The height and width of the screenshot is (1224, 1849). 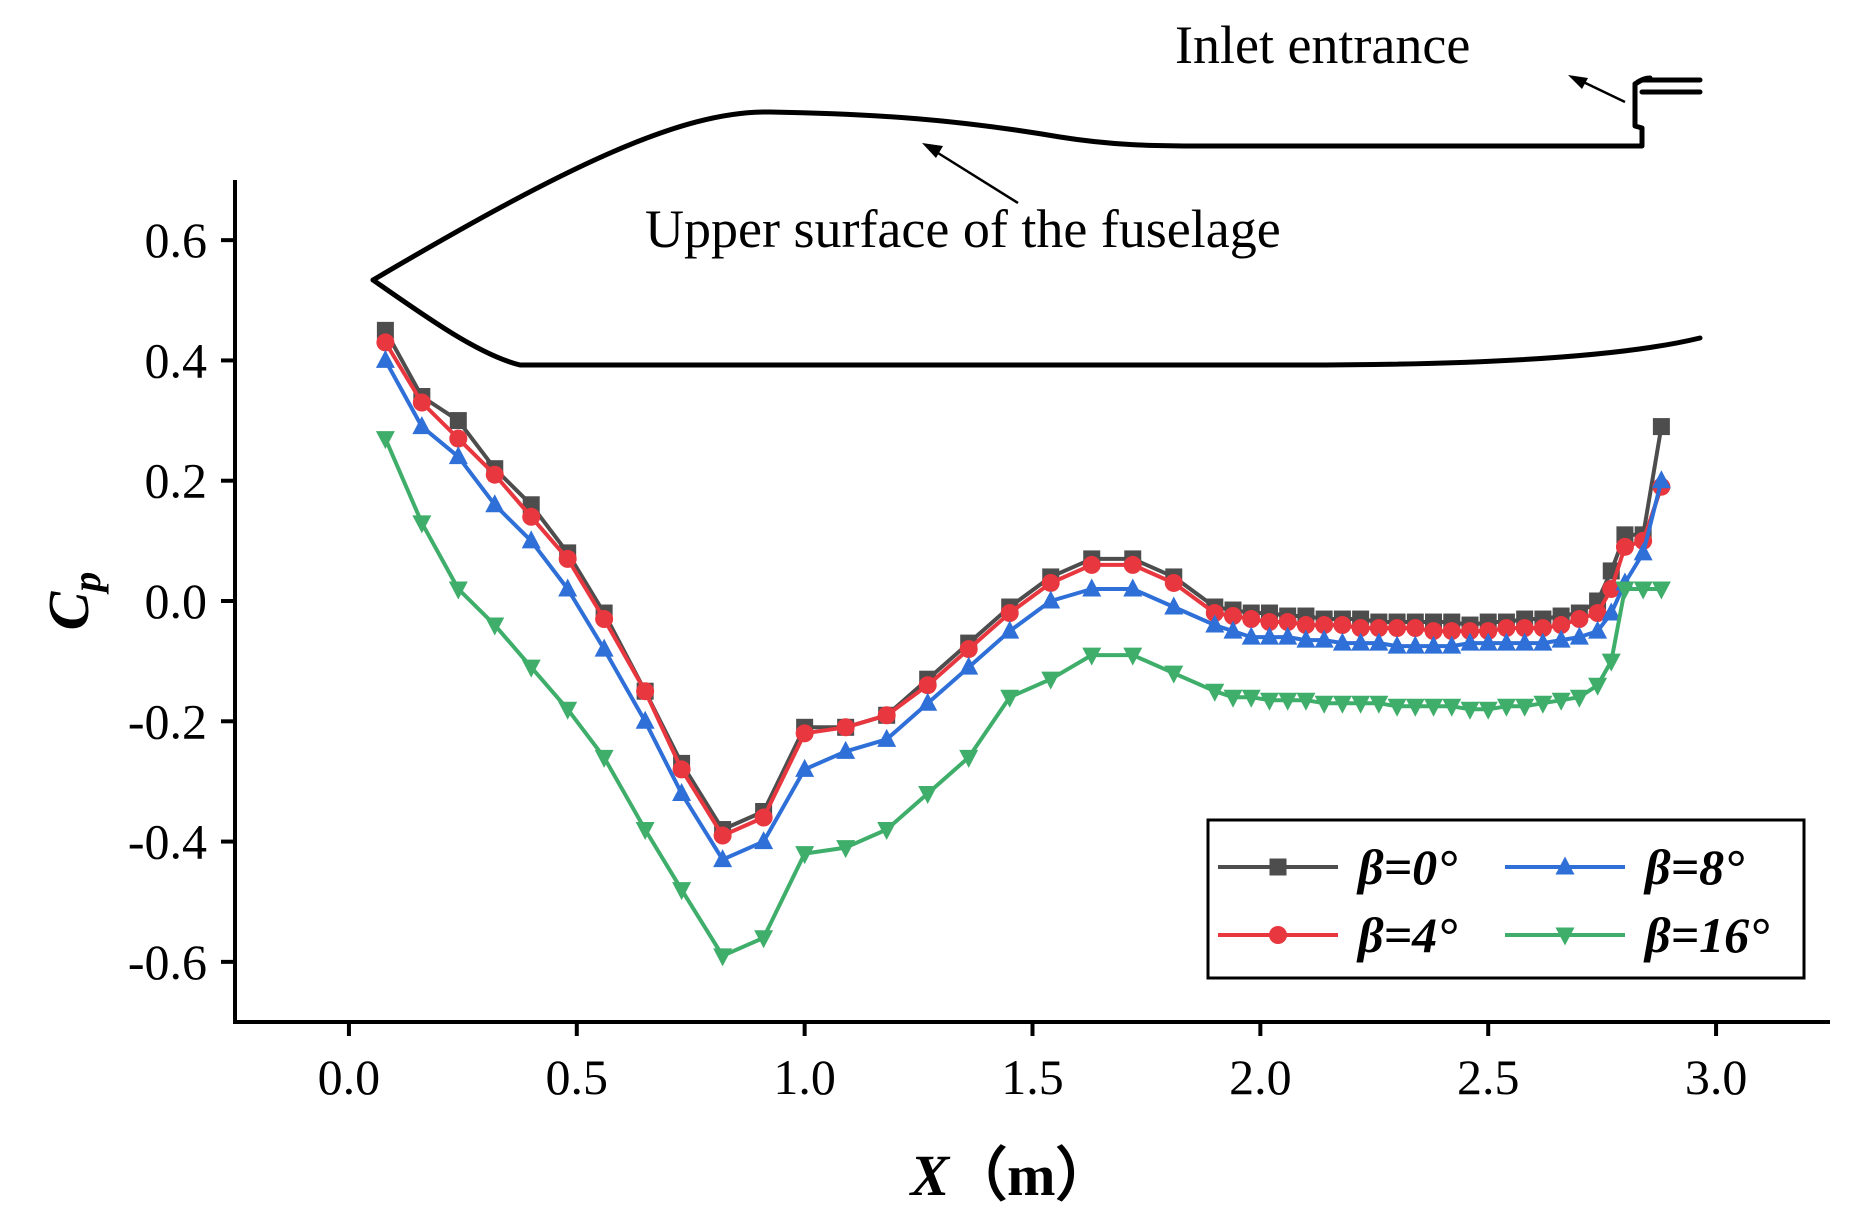 I want to click on y-tick-label: -0.6, so click(x=167, y=962).